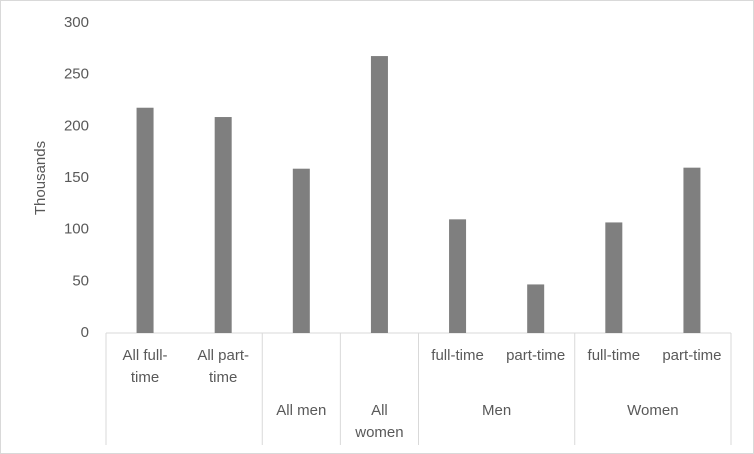  Describe the element at coordinates (80, 280) in the screenshot. I see `y-tick-label: 50` at that location.